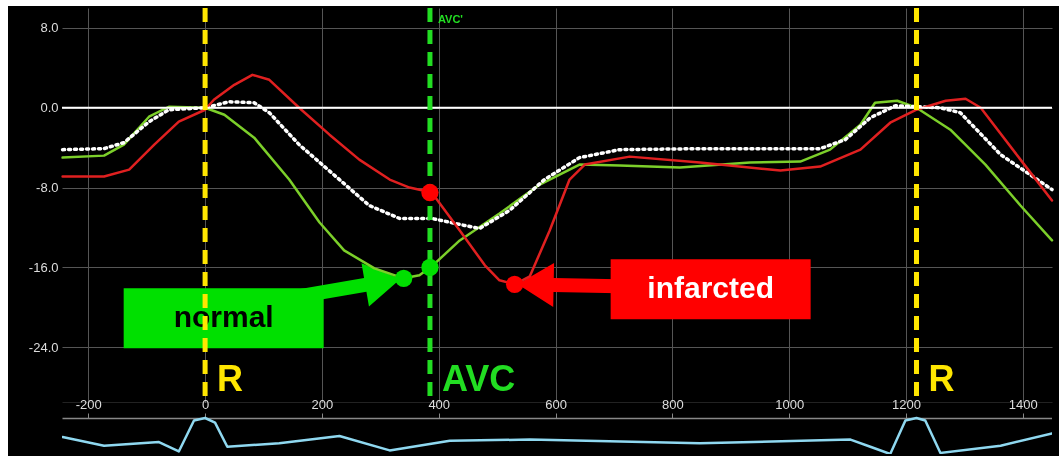 The height and width of the screenshot is (456, 1059). Describe the element at coordinates (43, 347) in the screenshot. I see `y-tick-label: -24.0` at that location.